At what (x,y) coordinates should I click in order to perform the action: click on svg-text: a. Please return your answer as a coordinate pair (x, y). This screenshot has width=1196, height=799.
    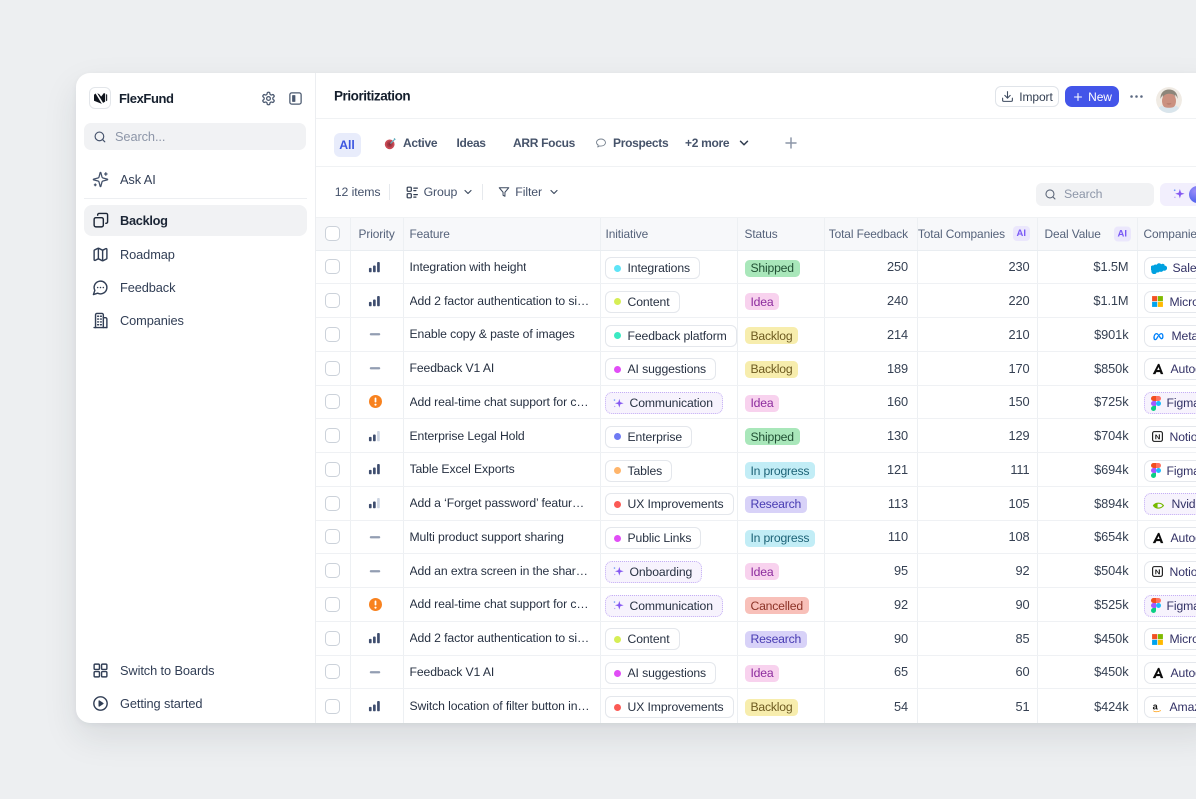
    Looking at the image, I should click on (1155, 706).